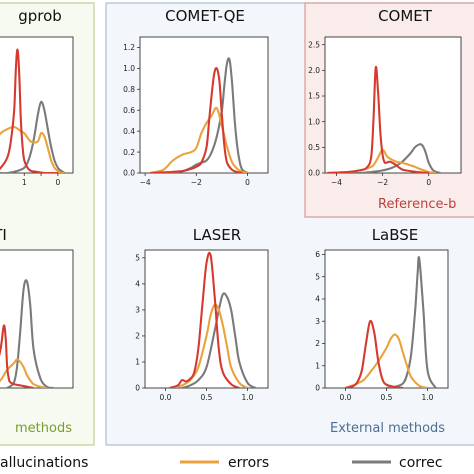  I want to click on subplot-title: LaBSE, so click(395, 235).